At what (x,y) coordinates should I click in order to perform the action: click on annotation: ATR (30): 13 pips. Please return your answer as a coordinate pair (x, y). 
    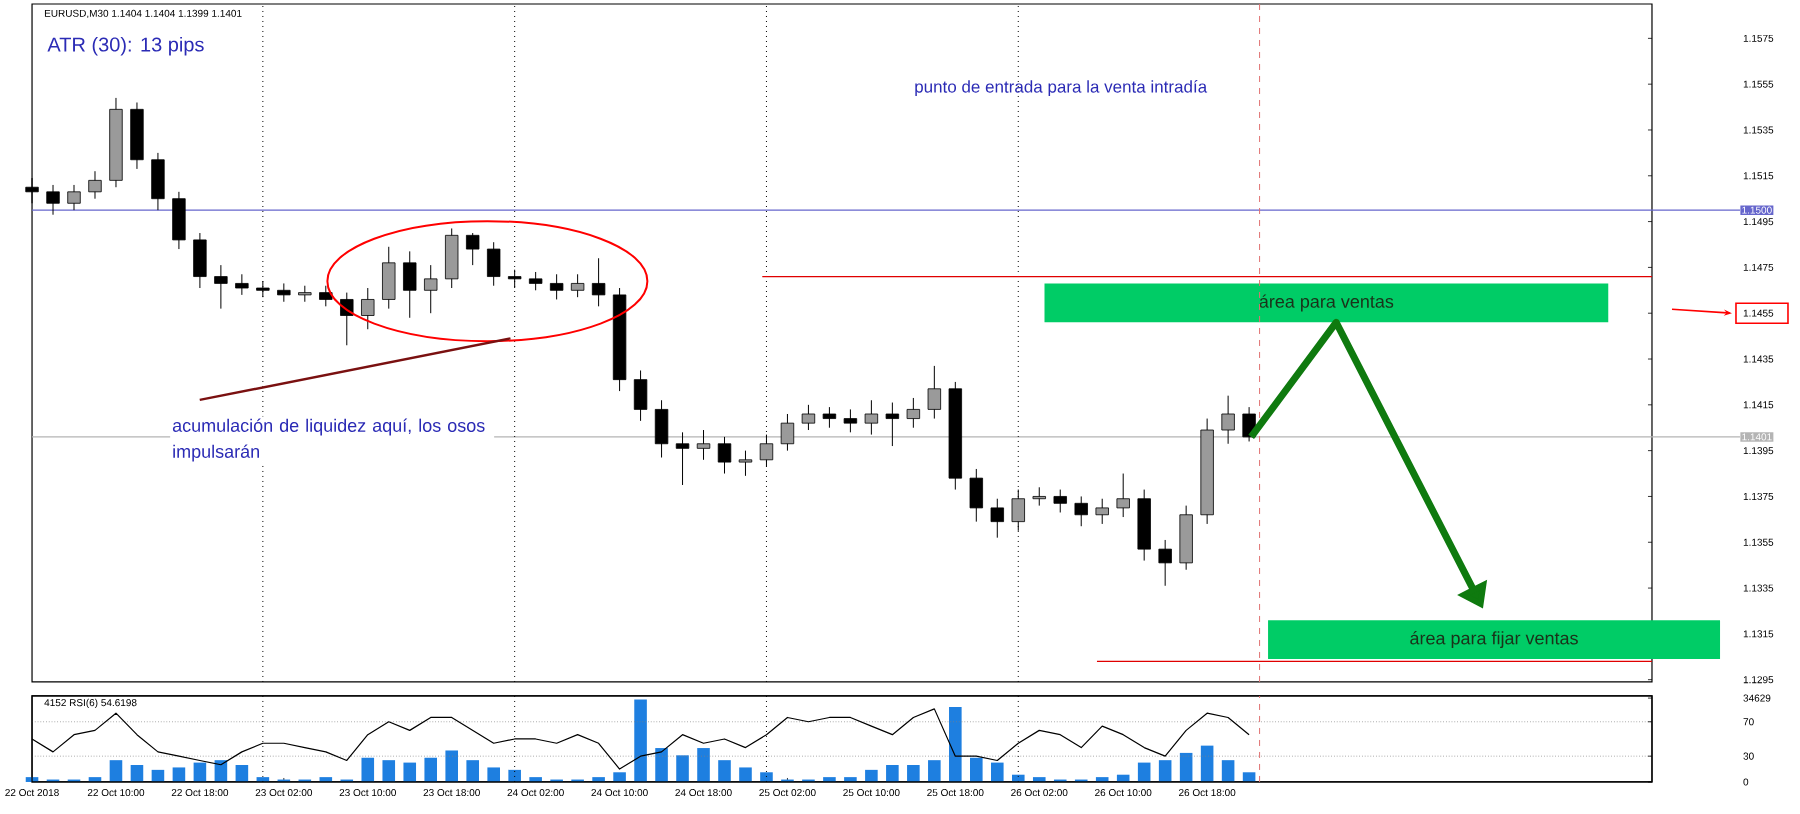
    Looking at the image, I should click on (125, 46).